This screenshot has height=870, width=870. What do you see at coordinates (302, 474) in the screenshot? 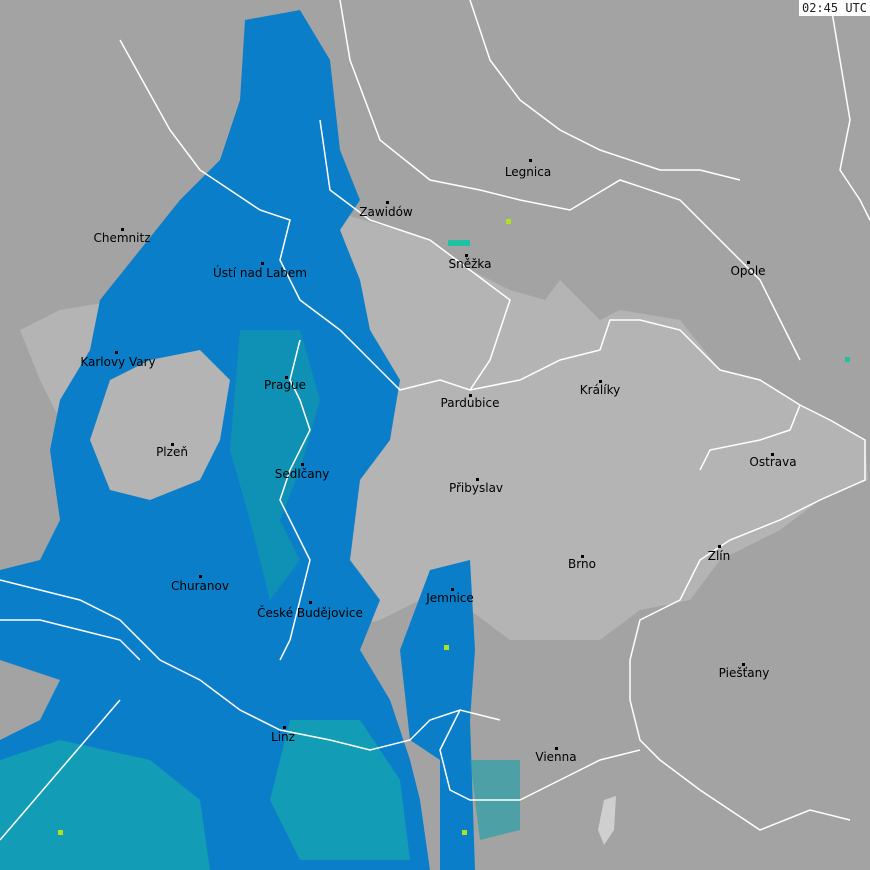
I see `city-label: Sedlčany` at bounding box center [302, 474].